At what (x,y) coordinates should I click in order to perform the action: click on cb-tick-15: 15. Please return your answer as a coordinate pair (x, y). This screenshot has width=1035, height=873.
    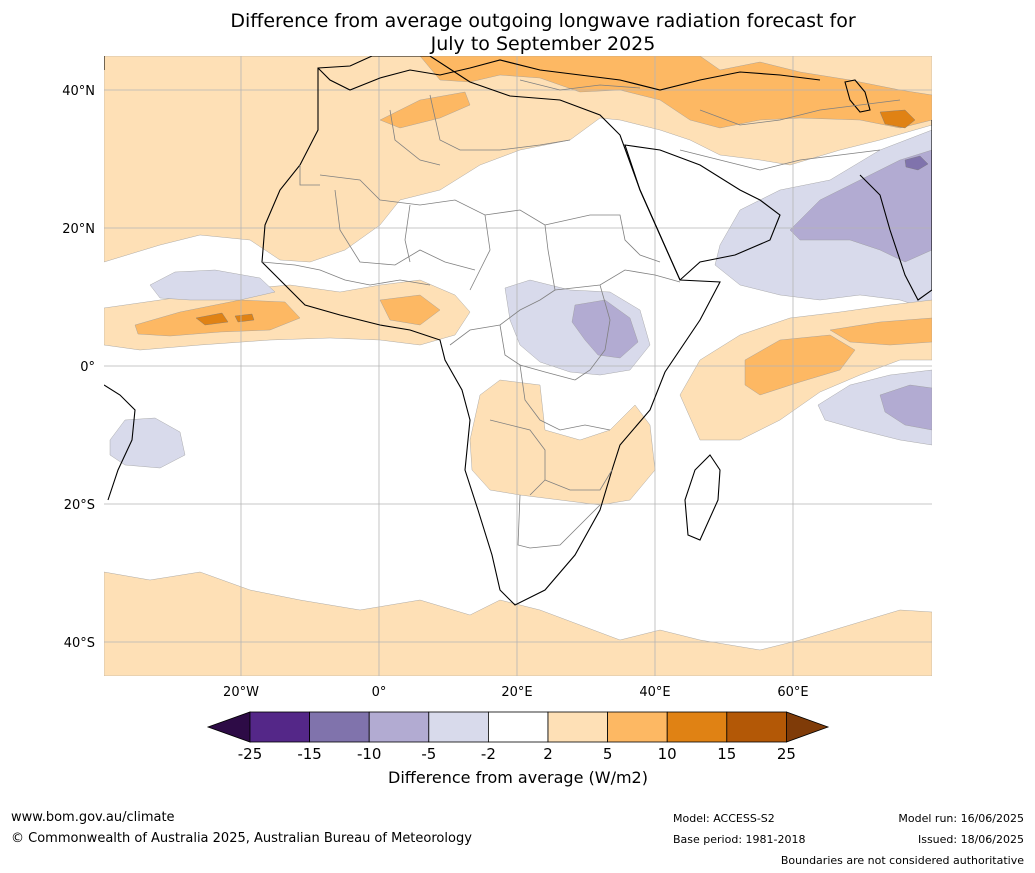
    Looking at the image, I should click on (726, 754).